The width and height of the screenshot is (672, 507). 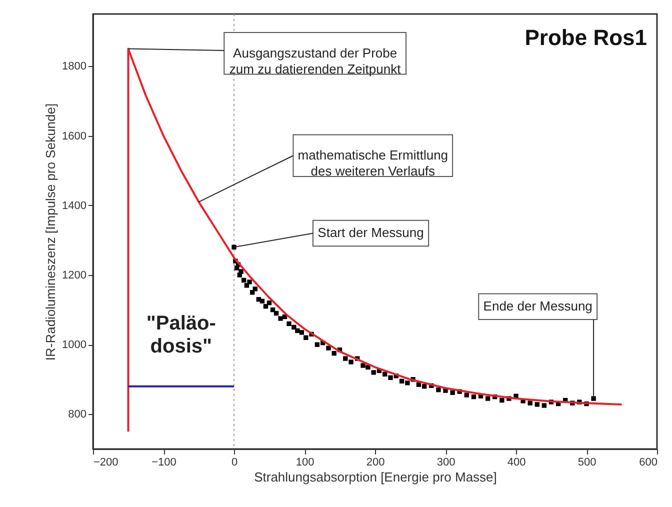 What do you see at coordinates (164, 462) in the screenshot?
I see `x-tick-label: −100` at bounding box center [164, 462].